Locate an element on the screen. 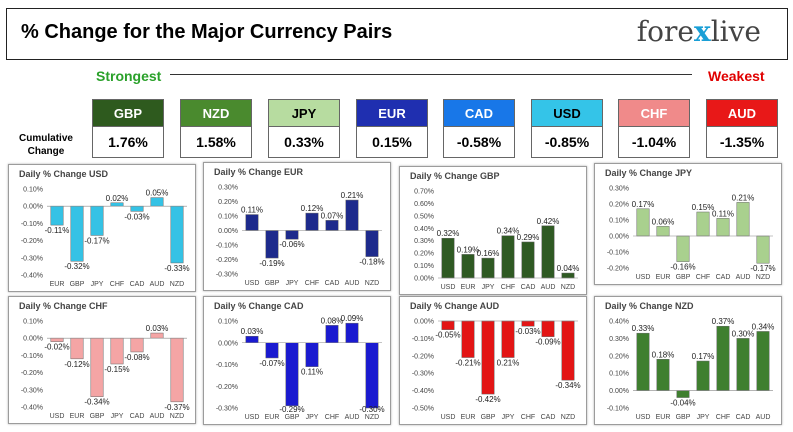 The height and width of the screenshot is (432, 793). cumulative-label-line-1: Cumulative is located at coordinates (46, 138).